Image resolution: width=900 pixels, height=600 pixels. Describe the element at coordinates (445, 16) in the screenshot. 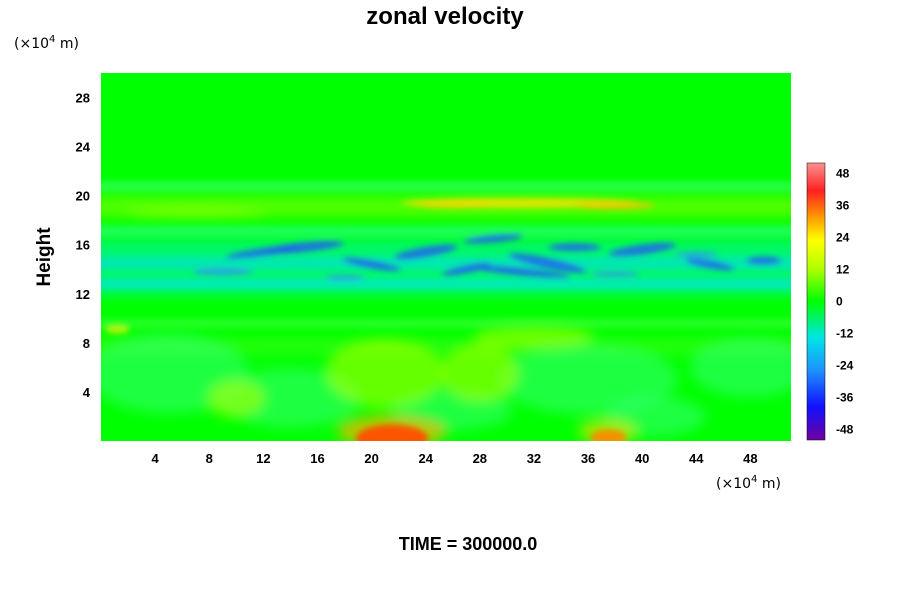

I see `chart-title: zonal velocity` at that location.